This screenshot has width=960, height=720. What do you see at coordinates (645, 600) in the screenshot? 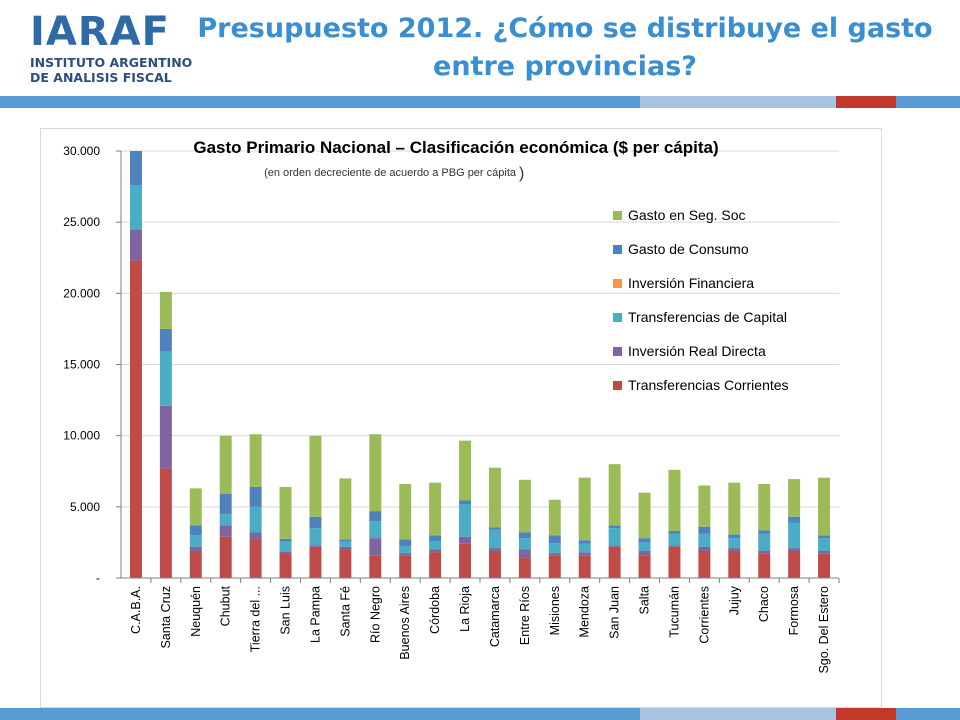
I see `x-tick-label: Salta` at bounding box center [645, 600].